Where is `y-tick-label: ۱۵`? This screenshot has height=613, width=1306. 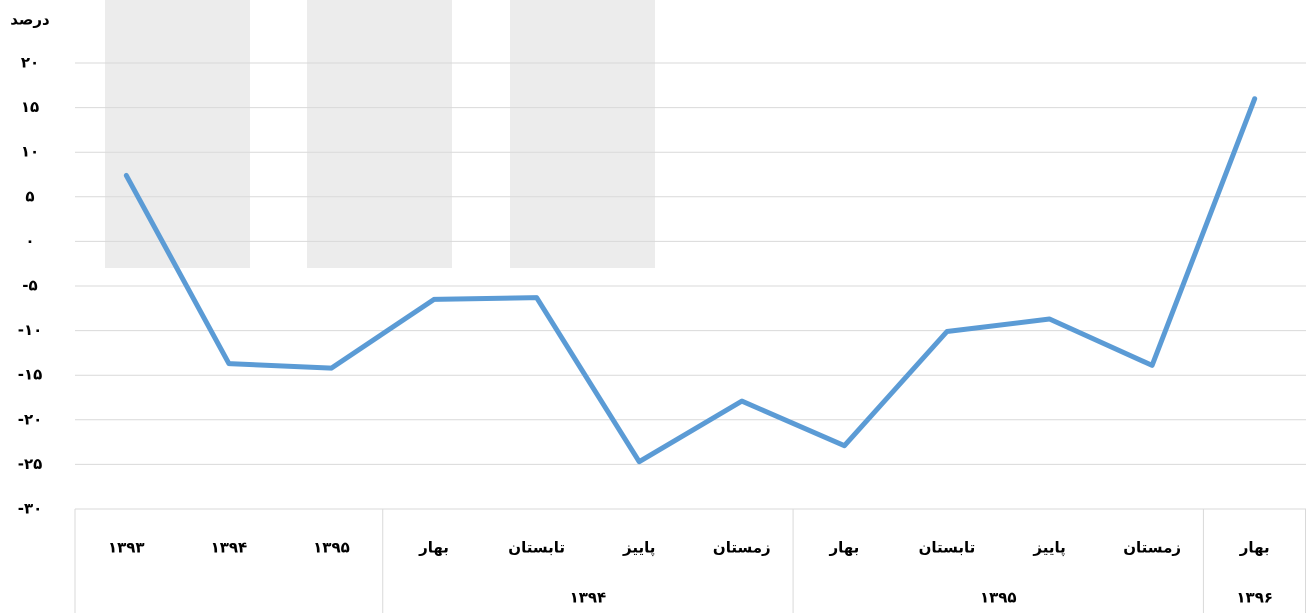
y-tick-label: ۱۵ is located at coordinates (30, 107).